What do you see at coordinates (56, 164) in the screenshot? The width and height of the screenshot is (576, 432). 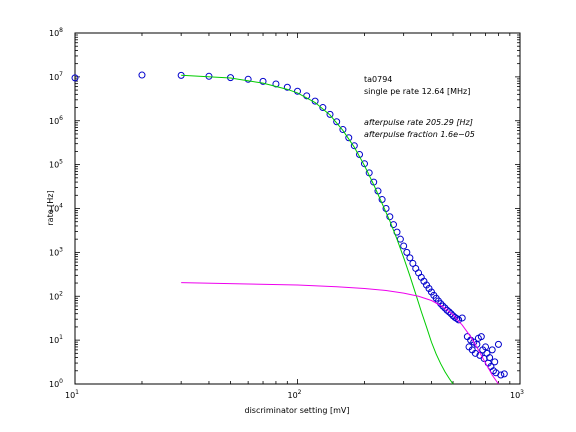 I see `y-tick-label: 10⁵` at bounding box center [56, 164].